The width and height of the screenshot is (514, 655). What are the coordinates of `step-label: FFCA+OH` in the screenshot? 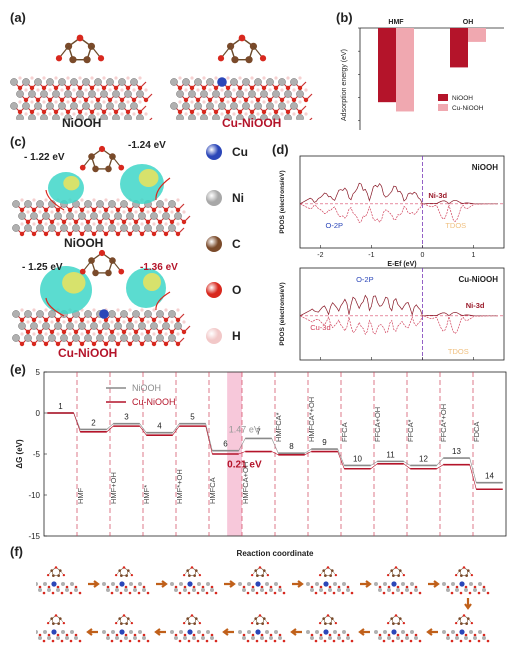 It's located at (377, 424).